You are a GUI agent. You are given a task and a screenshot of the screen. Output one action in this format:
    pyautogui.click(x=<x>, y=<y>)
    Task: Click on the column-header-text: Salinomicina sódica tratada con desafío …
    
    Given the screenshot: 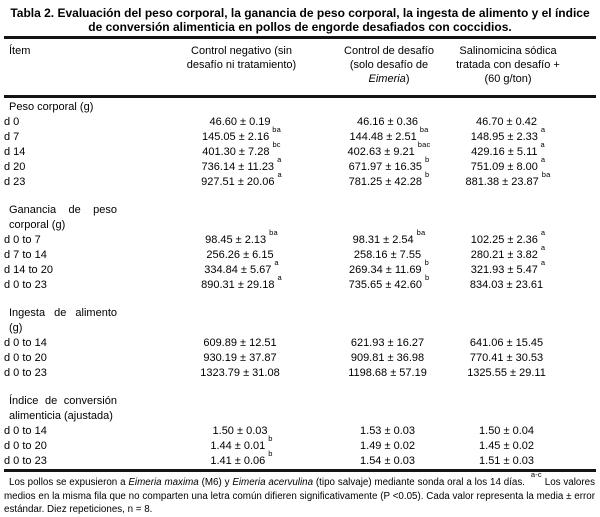 What is the action you would take?
    pyautogui.click(x=508, y=65)
    